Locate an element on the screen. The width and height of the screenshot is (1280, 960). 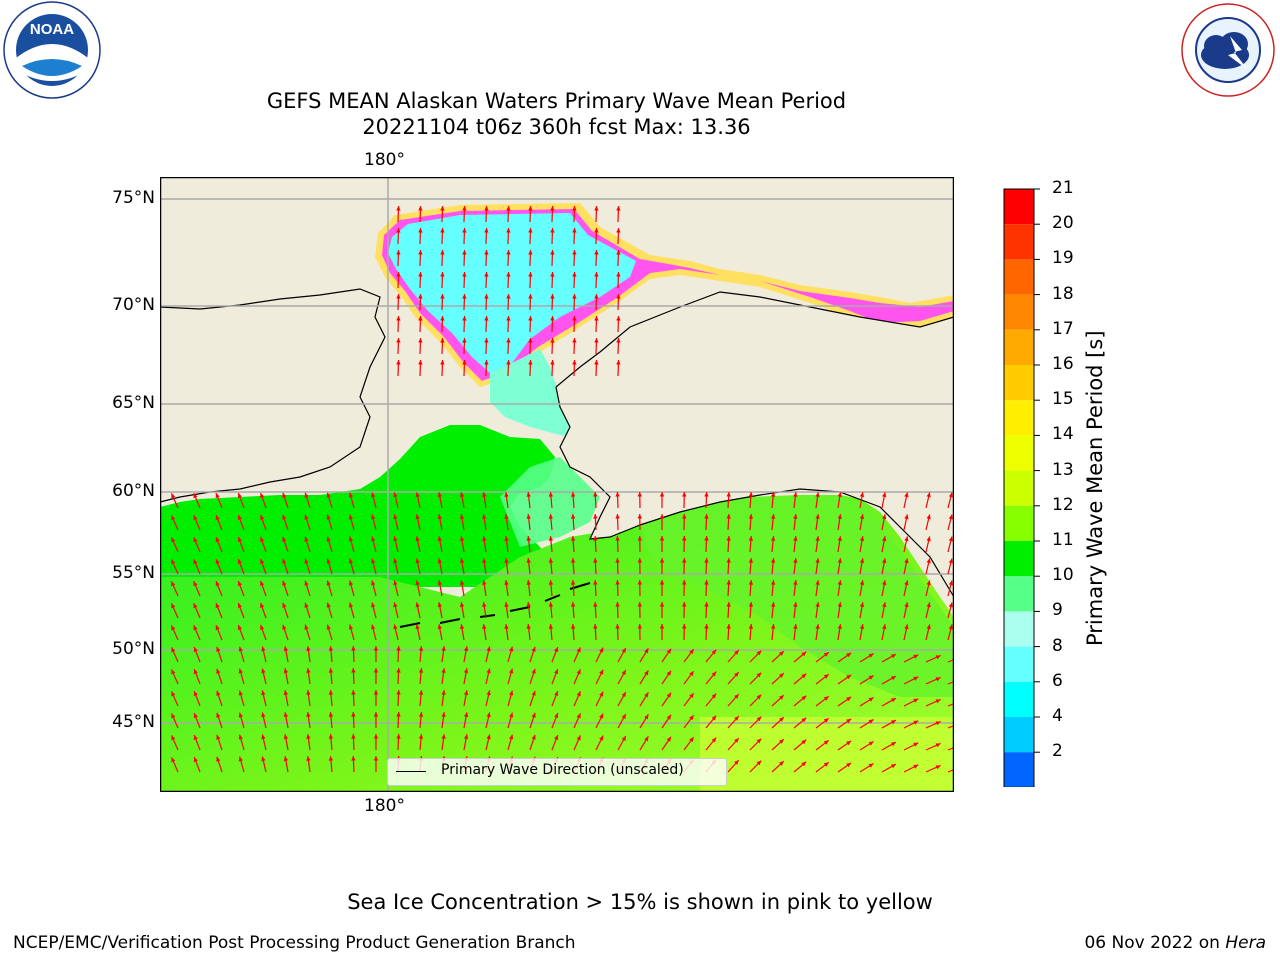
date-text: 06 Nov 2022 on is located at coordinates (1152, 943).